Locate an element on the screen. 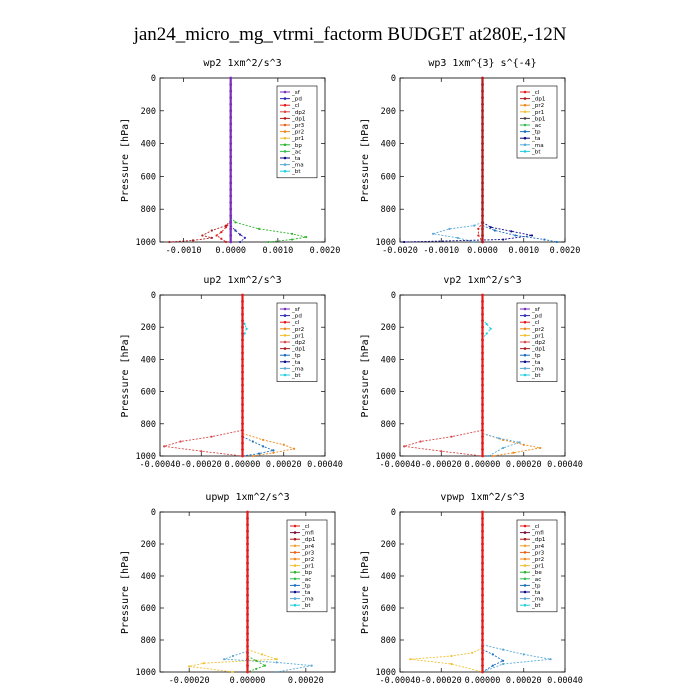 The image size is (700, 700). y-tick-label: 800 is located at coordinates (388, 425).